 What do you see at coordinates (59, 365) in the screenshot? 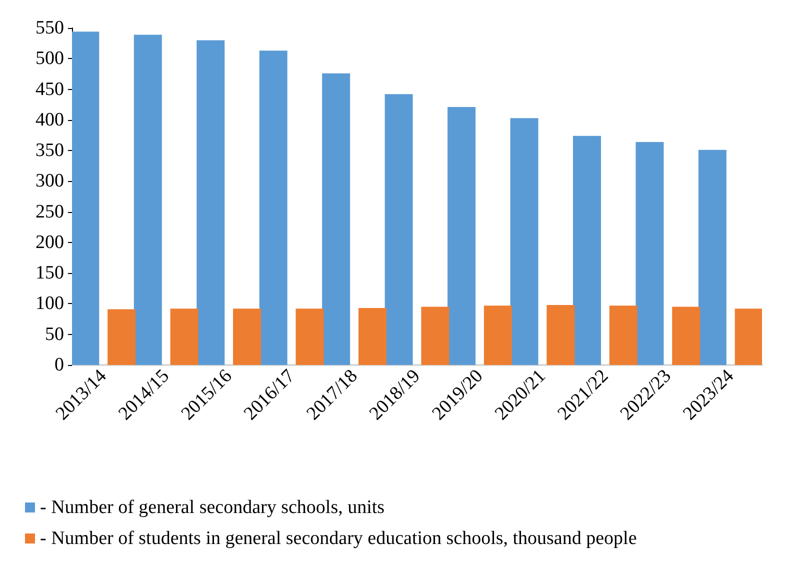
I see `y-tick-label: 0` at bounding box center [59, 365].